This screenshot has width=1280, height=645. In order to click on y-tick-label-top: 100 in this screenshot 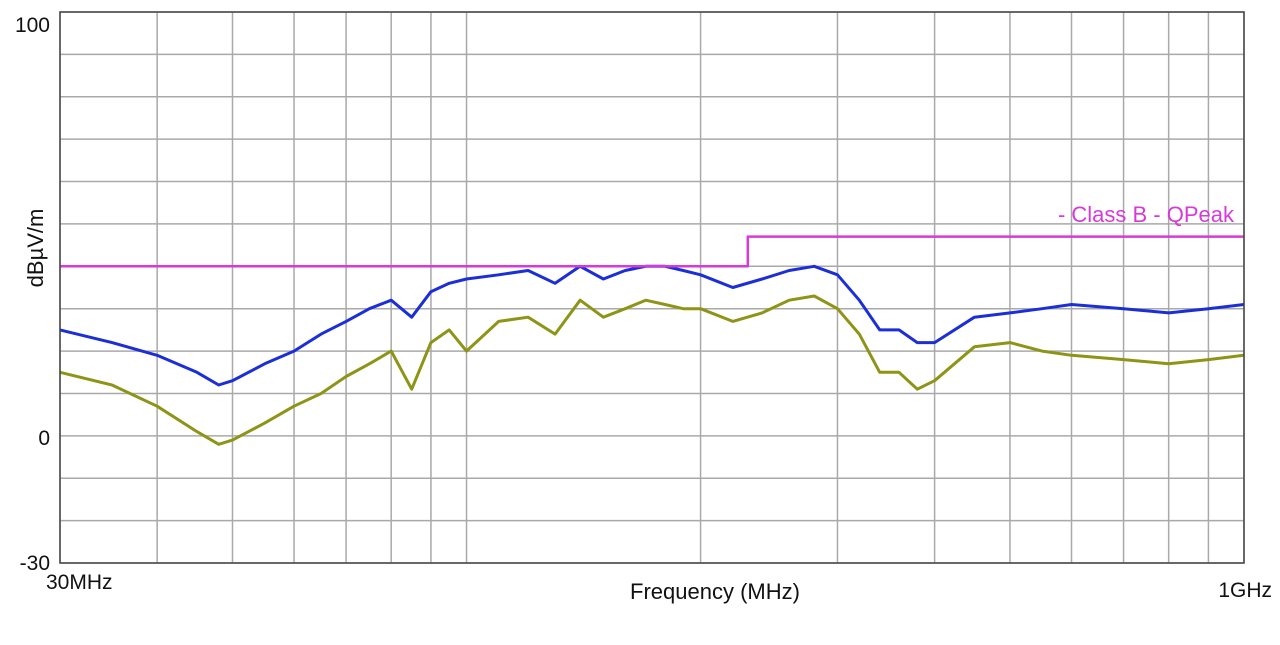, I will do `click(32, 25)`.